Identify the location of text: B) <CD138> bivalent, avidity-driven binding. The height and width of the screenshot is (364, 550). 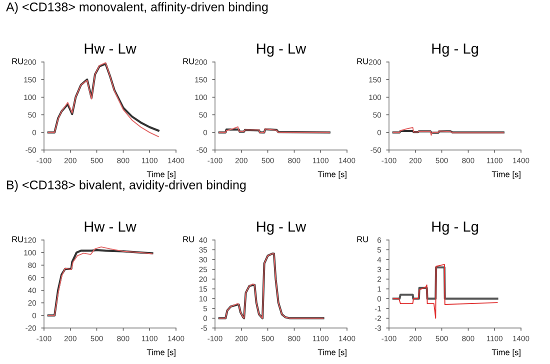
(126, 186).